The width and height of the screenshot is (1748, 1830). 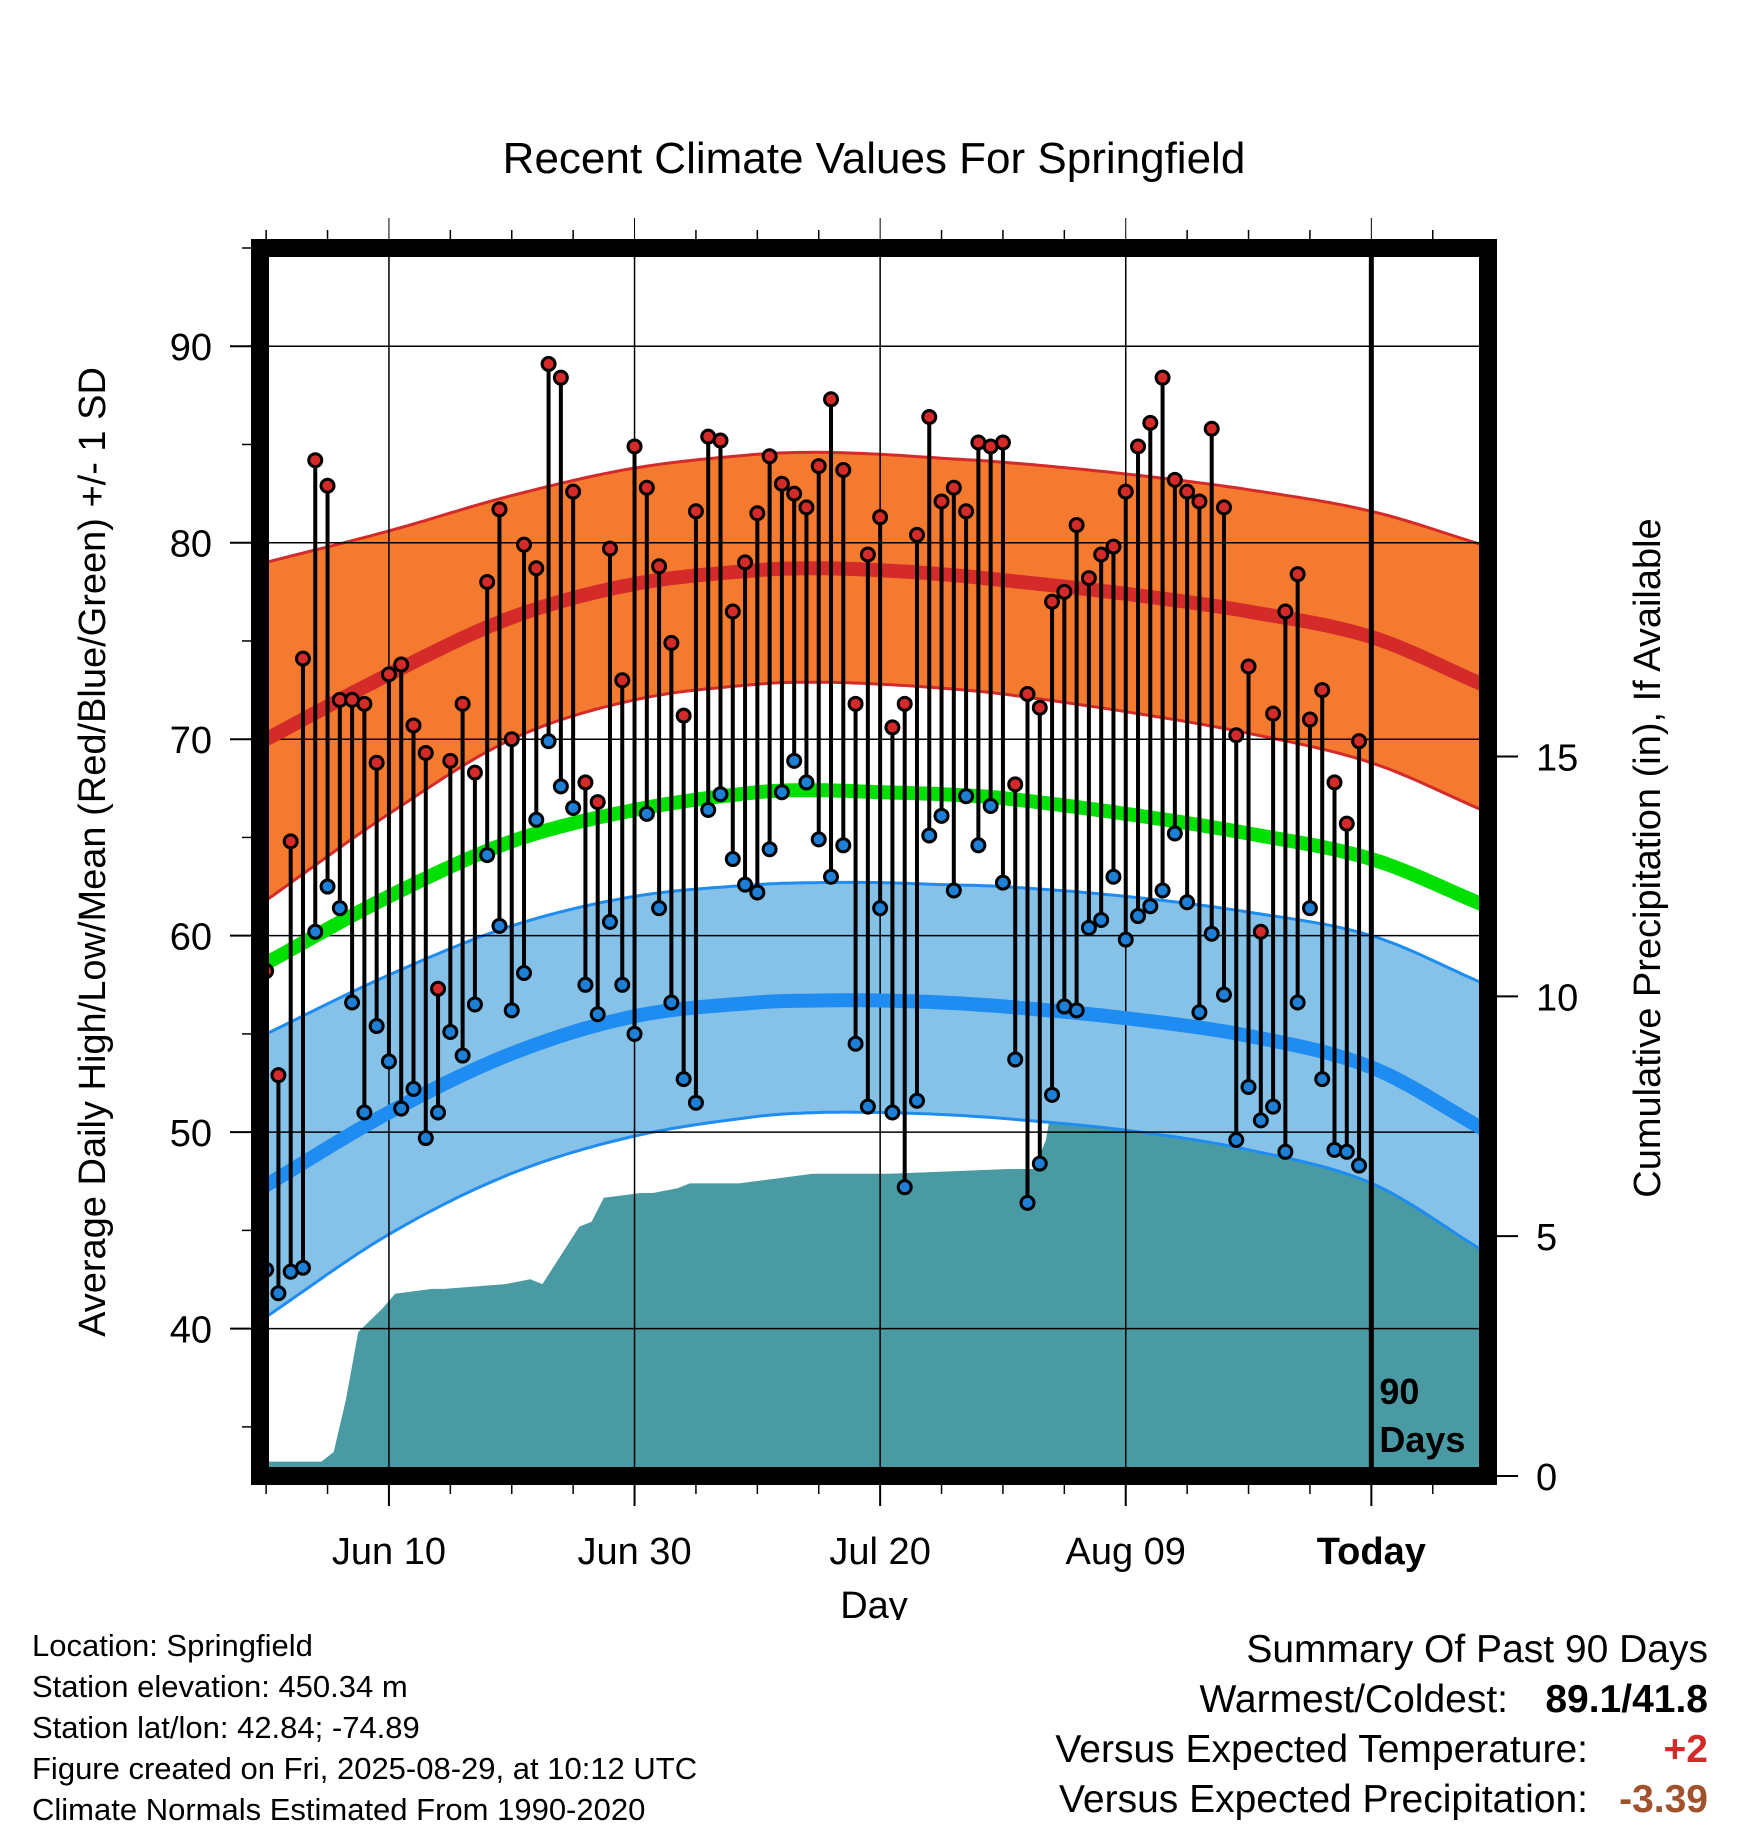 What do you see at coordinates (1126, 1552) in the screenshot?
I see `x-tick-label: Aug 09` at bounding box center [1126, 1552].